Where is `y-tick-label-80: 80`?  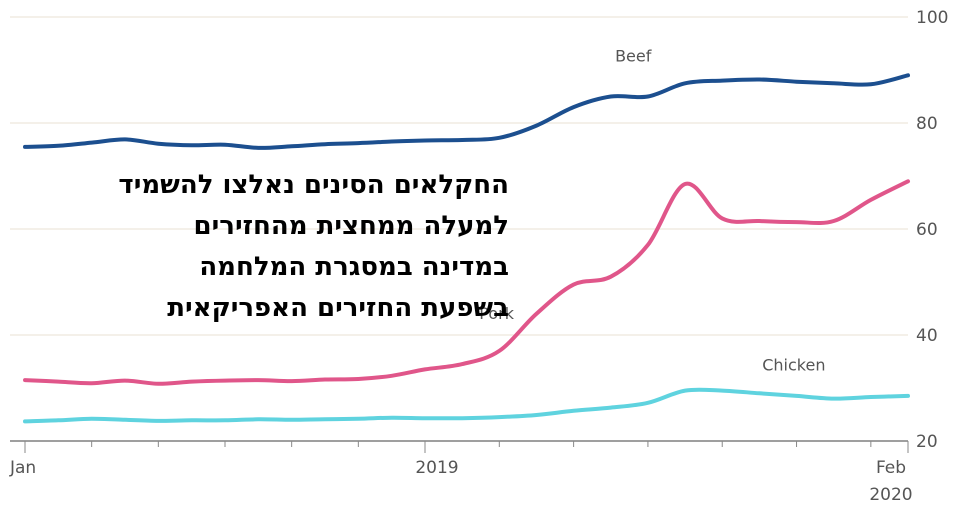 y-tick-label-80: 80 is located at coordinates (927, 124).